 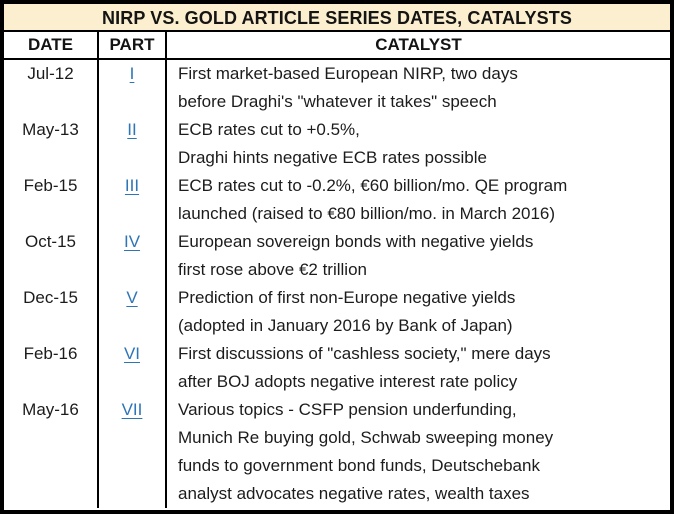 I want to click on column-header-catalyst: CATALYST, so click(x=418, y=44).